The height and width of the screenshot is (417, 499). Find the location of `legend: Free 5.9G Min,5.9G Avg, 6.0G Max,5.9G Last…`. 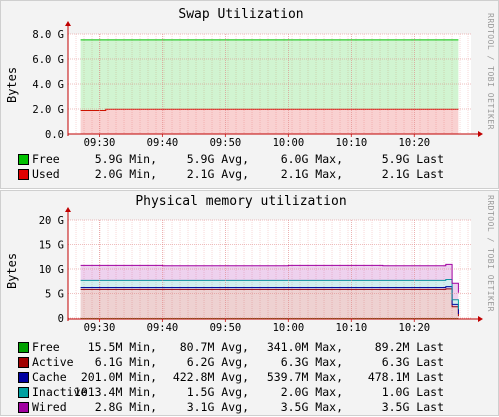

legend: Free 5.9G Min,5.9G Avg, 6.0G Max,5.9G Last… is located at coordinates (250, 167).